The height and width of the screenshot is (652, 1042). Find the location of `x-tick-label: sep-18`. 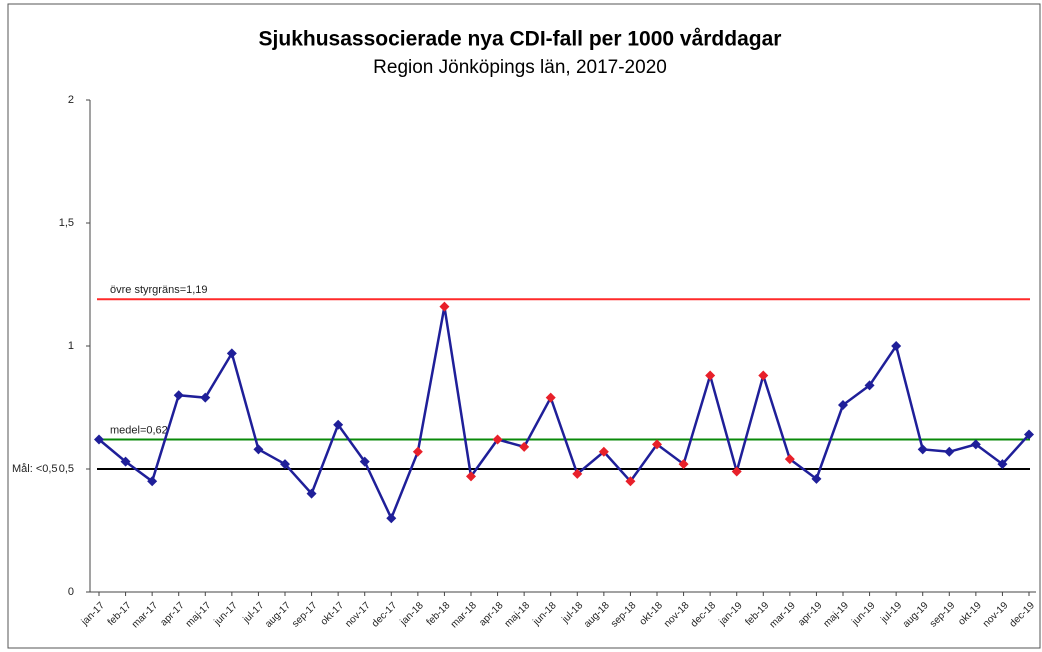

x-tick-label: sep-18 is located at coordinates (624, 615).